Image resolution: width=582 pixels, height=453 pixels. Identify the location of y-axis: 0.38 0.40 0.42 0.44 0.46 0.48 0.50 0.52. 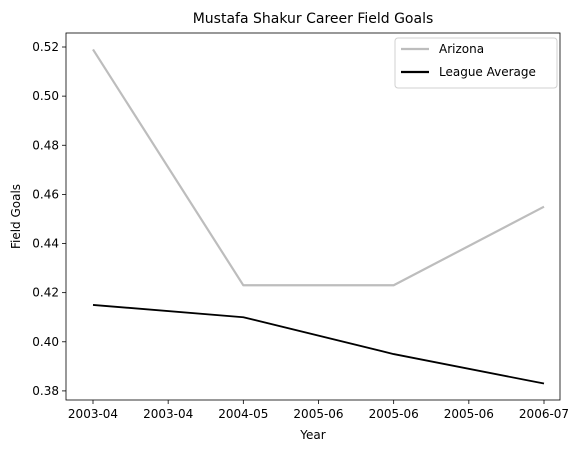
(49, 219).